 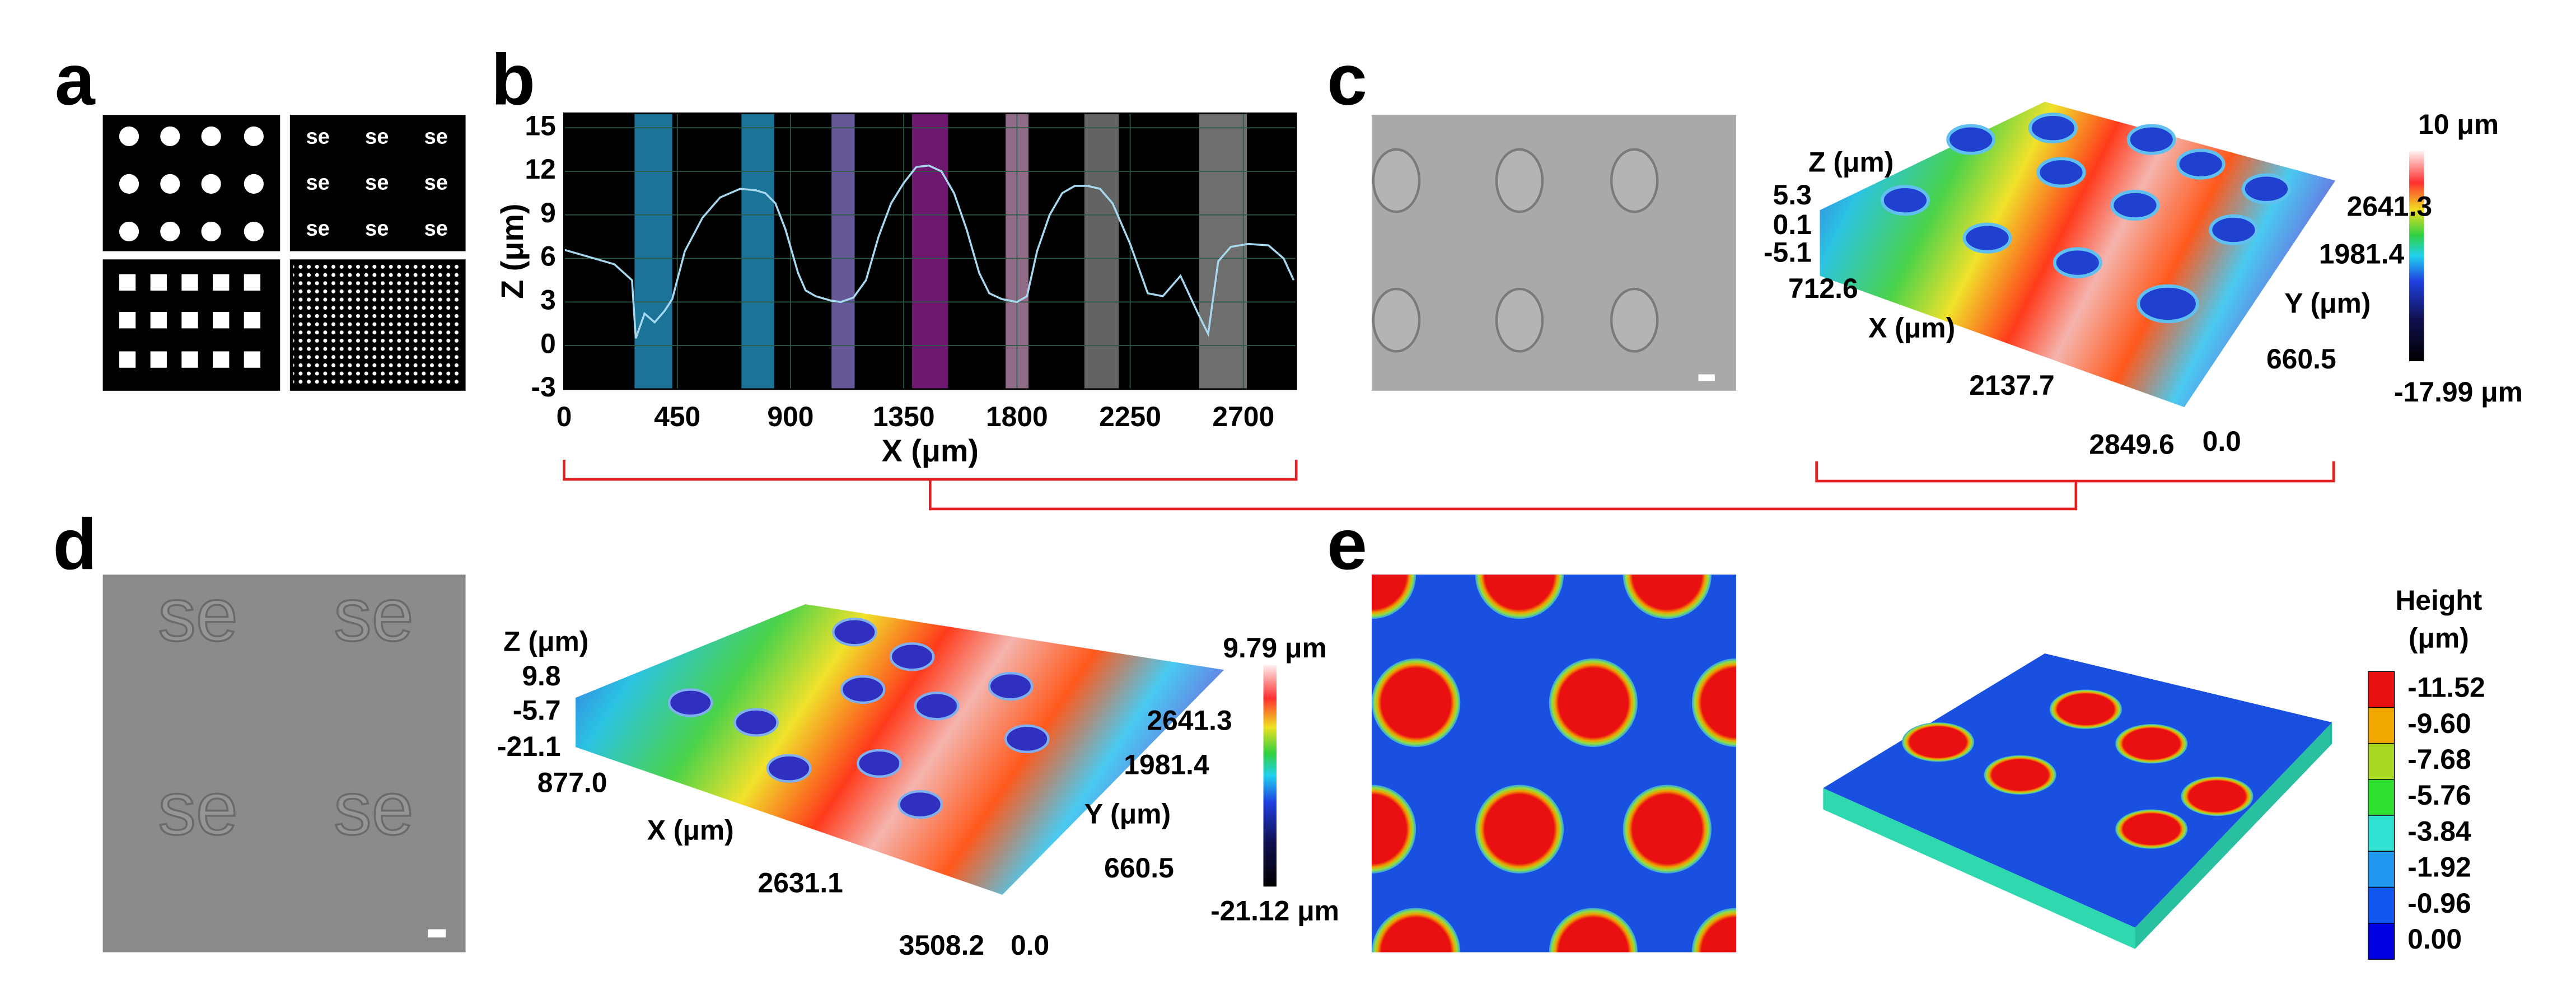 I want to click on y-tick-label: 1981.4, so click(x=2362, y=254).